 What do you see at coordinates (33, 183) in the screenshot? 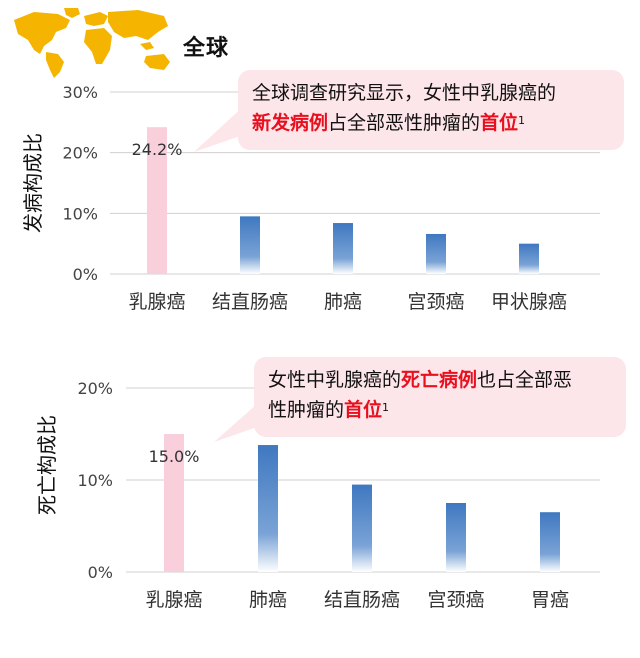
I see `chart-1-ylabel: 发病构成比` at bounding box center [33, 183].